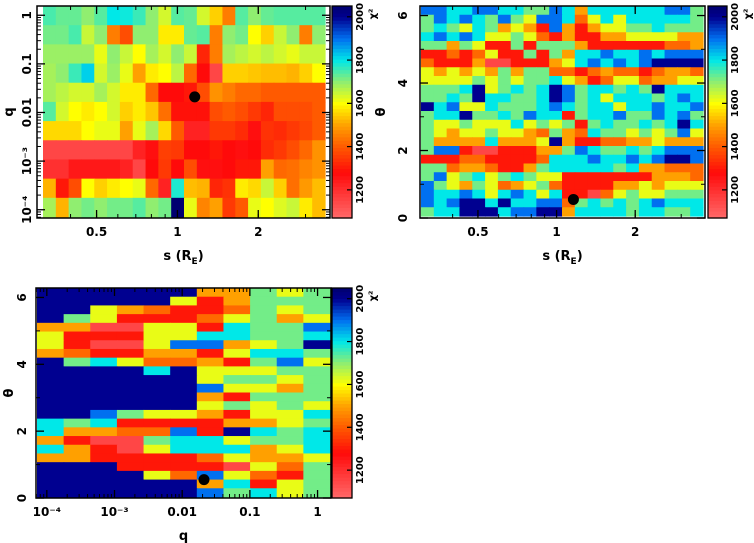  I want to click on y-tick-label: 6, so click(22, 297).